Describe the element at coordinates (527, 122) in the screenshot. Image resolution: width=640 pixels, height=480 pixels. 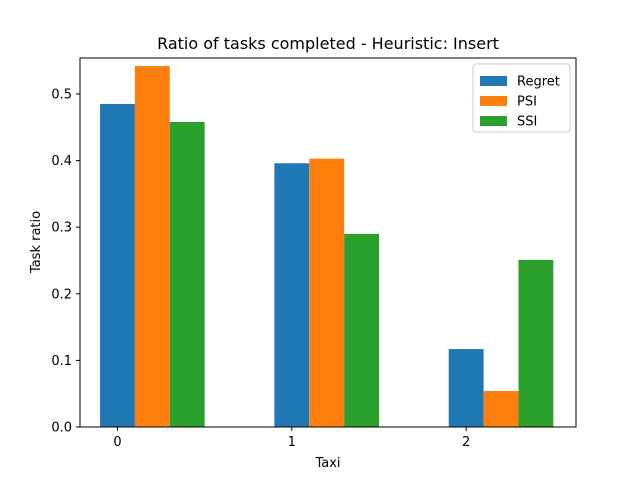
I see `legend-label-ssi: SSI` at that location.